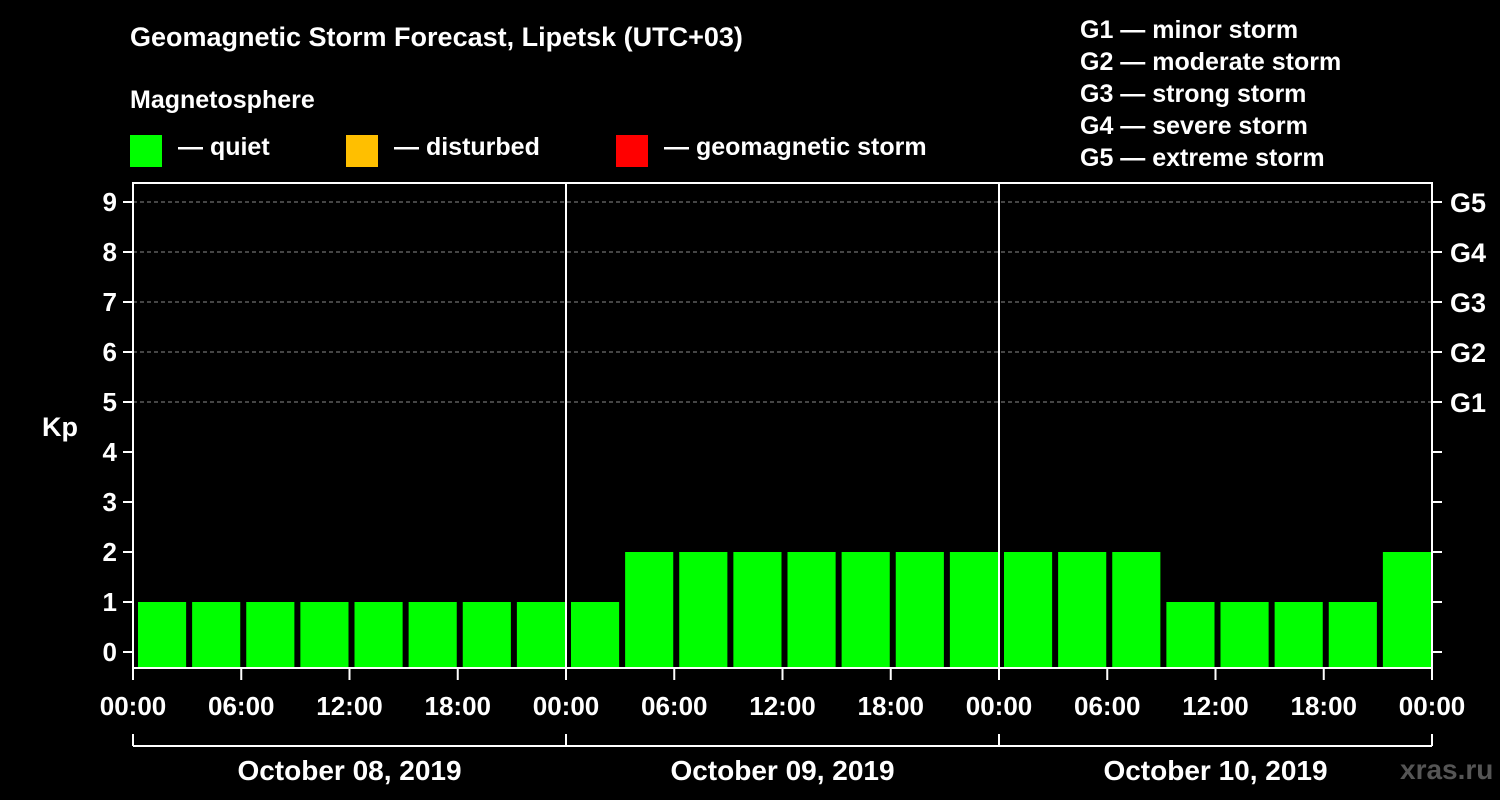 The height and width of the screenshot is (800, 1500). I want to click on y-tick-label: 9, so click(110, 202).